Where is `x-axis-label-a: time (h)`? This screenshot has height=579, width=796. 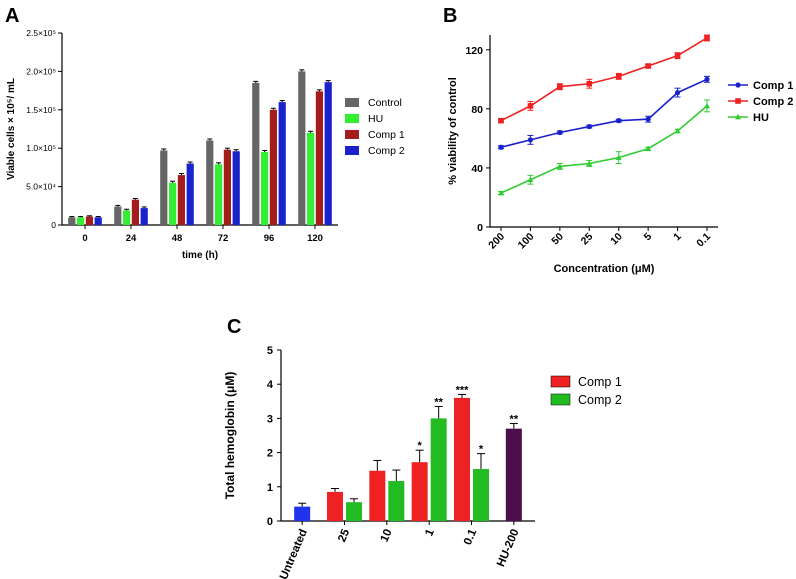
x-axis-label-a: time (h) is located at coordinates (200, 255).